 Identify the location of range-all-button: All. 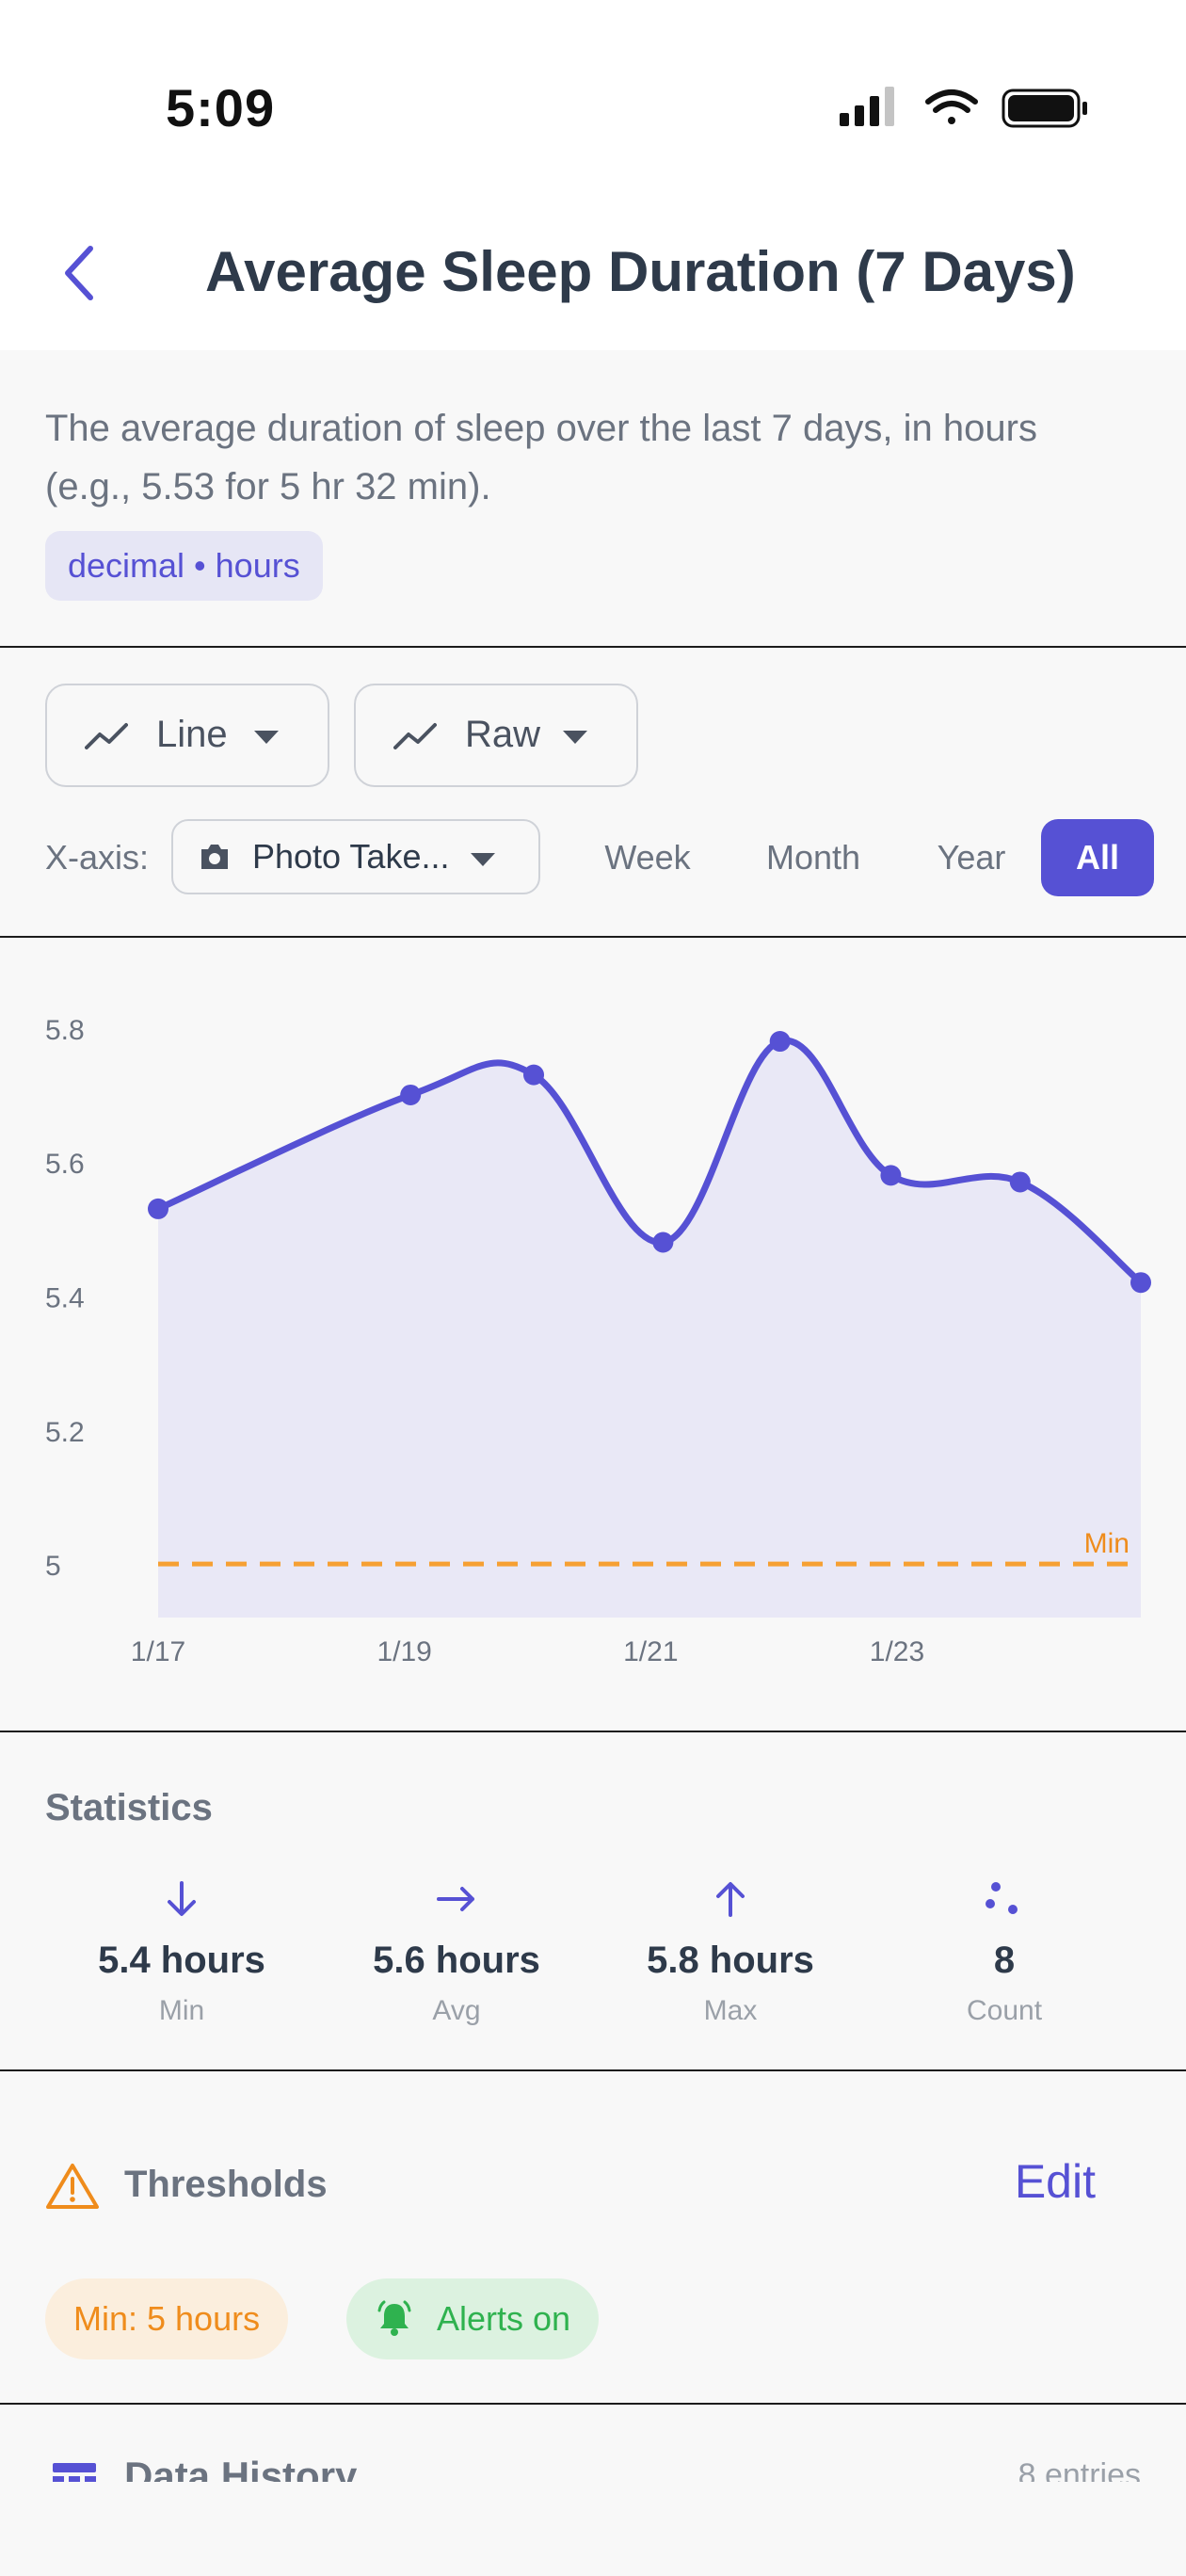
(1097, 857).